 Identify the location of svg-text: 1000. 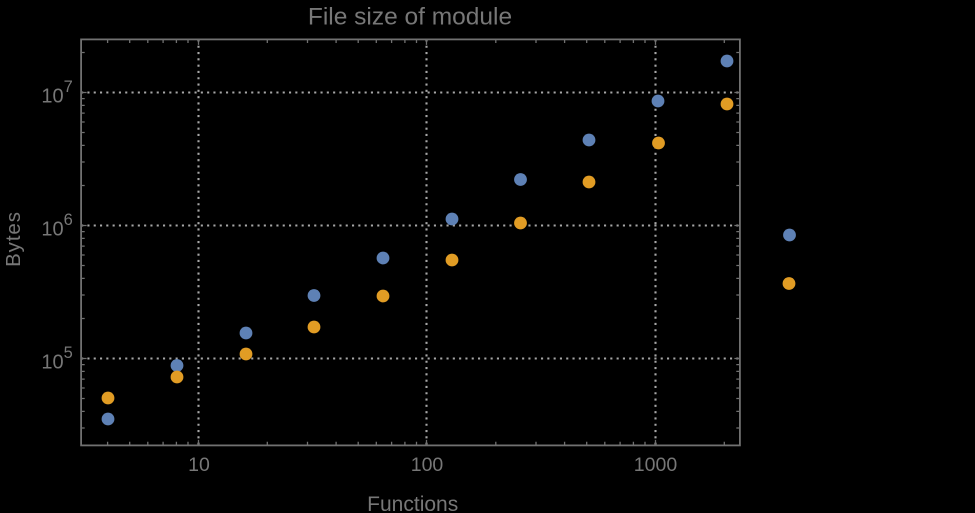
(656, 465).